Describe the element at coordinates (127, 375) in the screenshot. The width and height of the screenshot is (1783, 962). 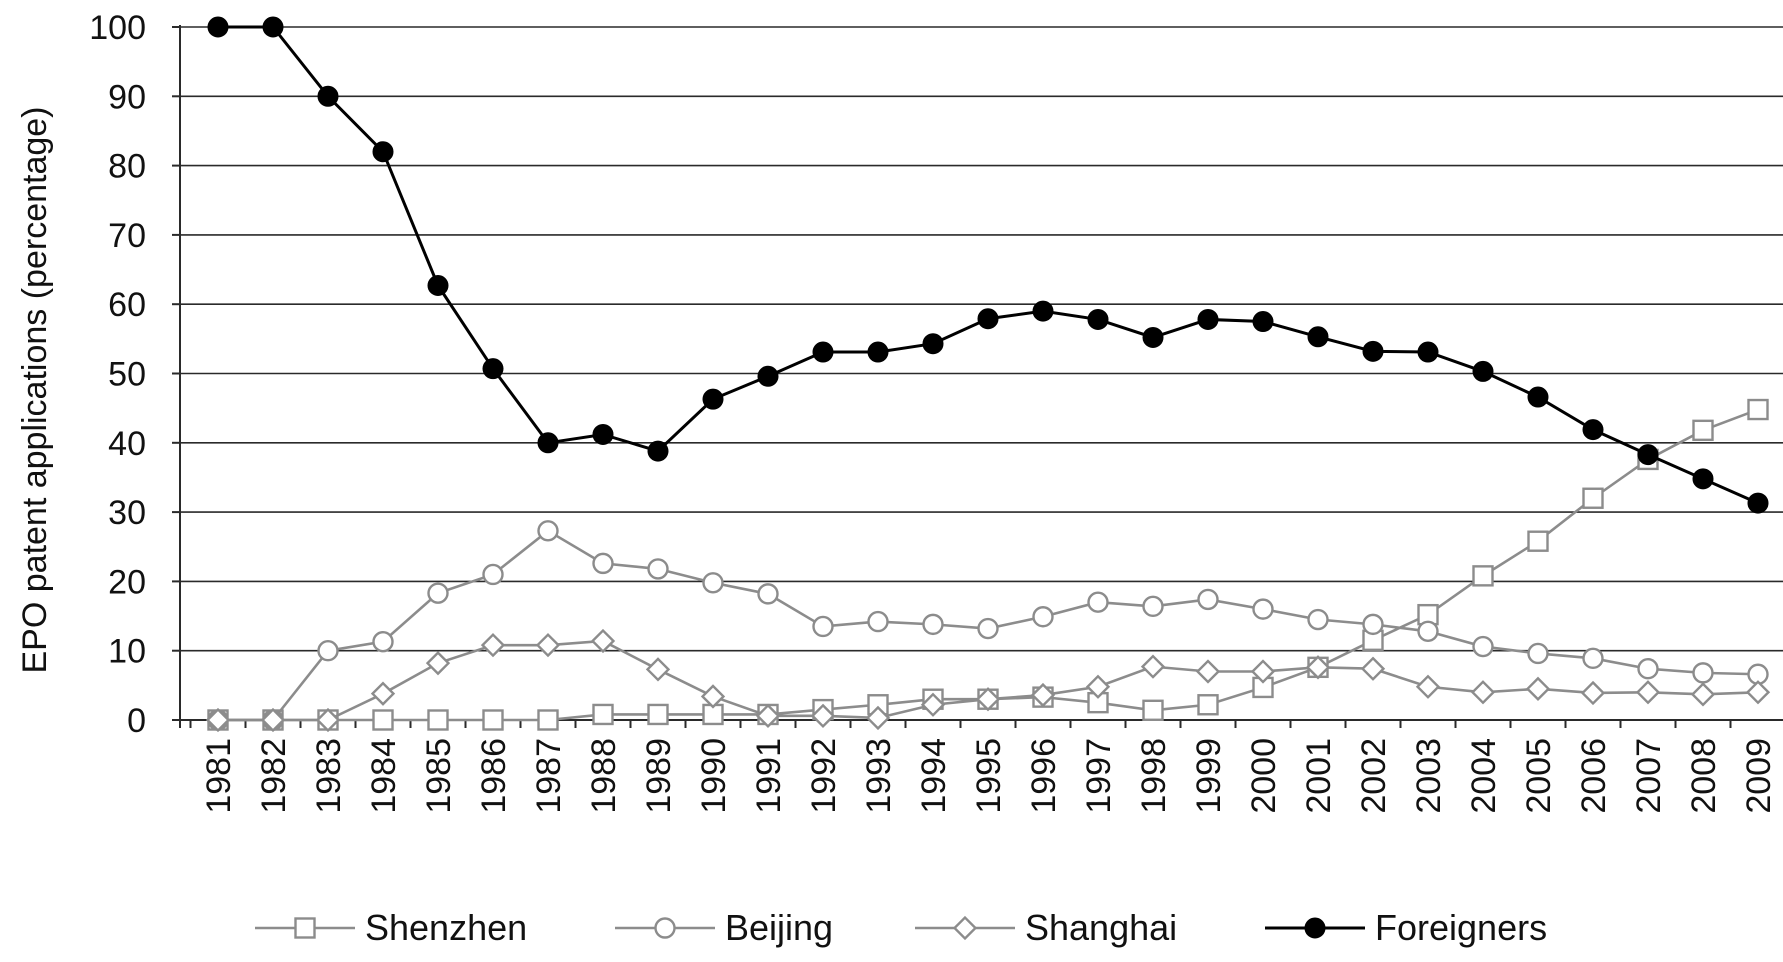
I see `y-tick-label: 50` at that location.